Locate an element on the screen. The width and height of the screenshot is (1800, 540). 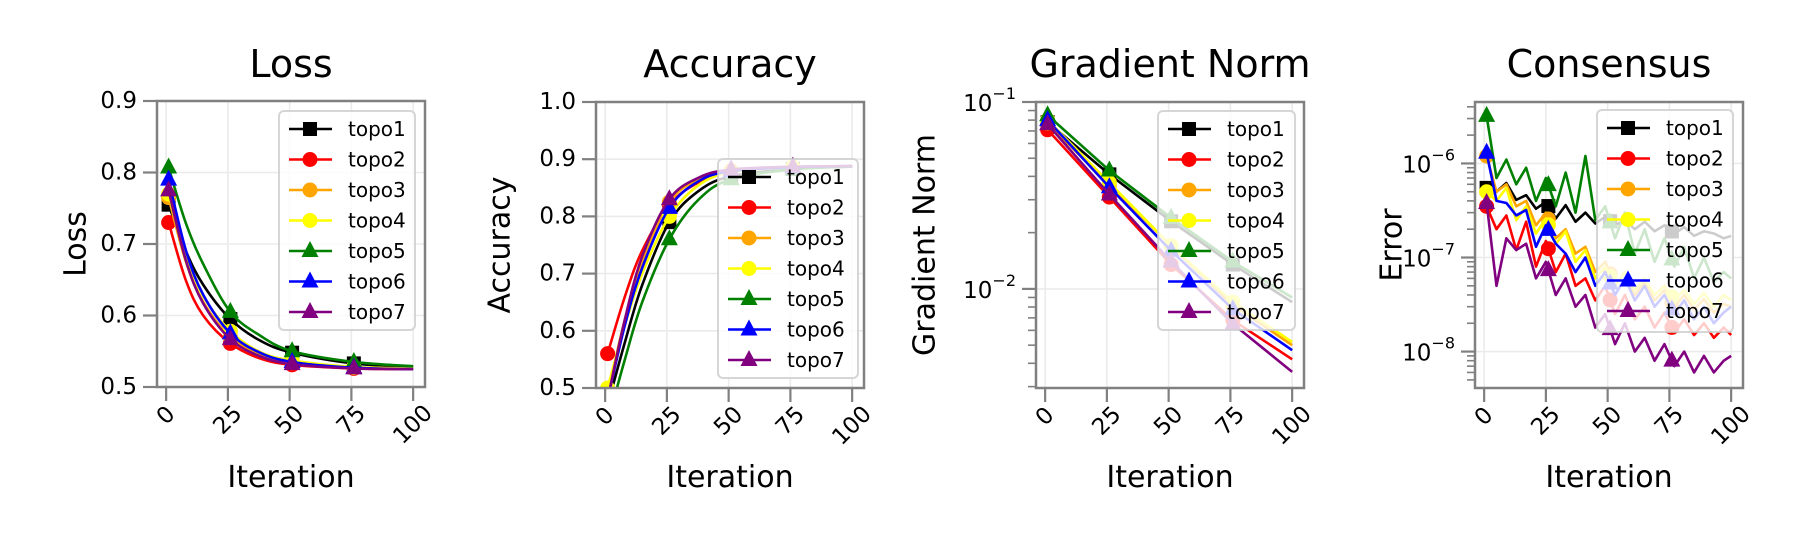
chart-title: Consensus is located at coordinates (1609, 64).